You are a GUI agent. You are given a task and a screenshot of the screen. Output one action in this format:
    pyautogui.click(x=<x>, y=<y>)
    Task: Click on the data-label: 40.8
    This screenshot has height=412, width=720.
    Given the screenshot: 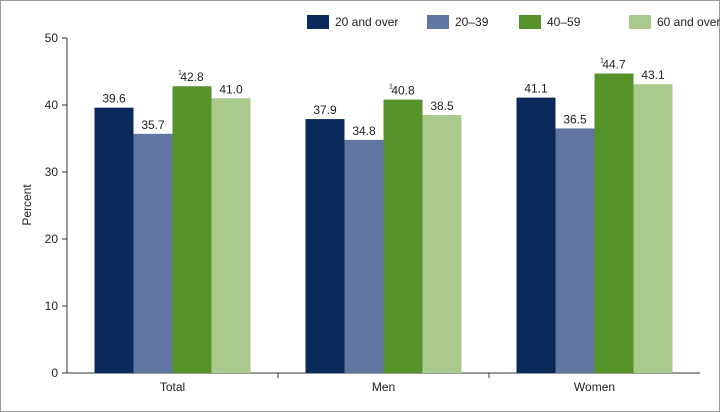 What is the action you would take?
    pyautogui.click(x=403, y=91)
    